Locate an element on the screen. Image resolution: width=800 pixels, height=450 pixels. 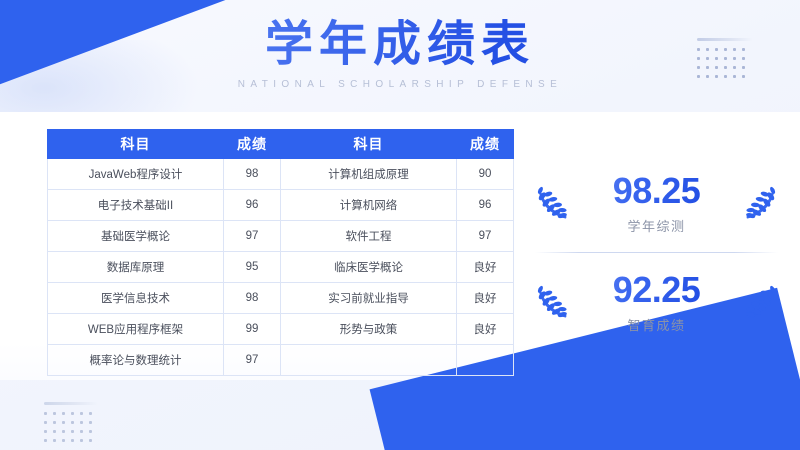
cell-subject: 临床医学概论 is located at coordinates (368, 267).